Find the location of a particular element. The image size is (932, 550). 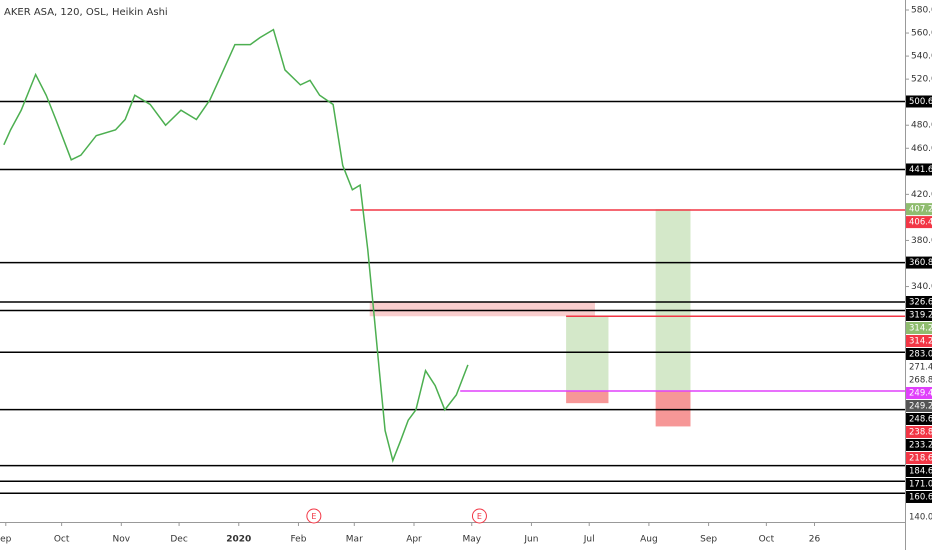

y-tick-label: 540.0 is located at coordinates (921, 57).